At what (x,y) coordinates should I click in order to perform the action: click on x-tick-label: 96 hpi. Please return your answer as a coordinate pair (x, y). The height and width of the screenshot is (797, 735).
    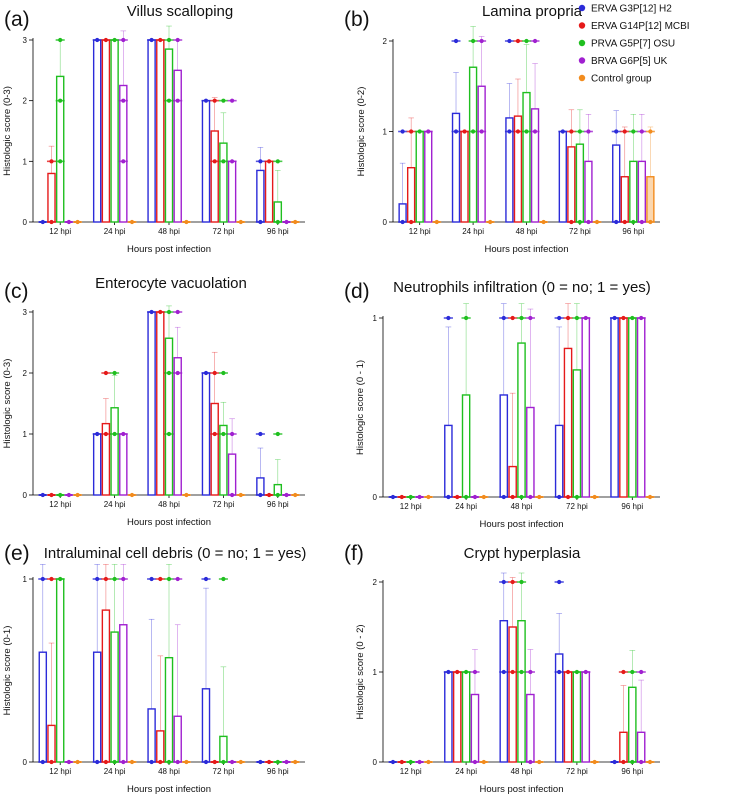
    Looking at the image, I should click on (278, 504).